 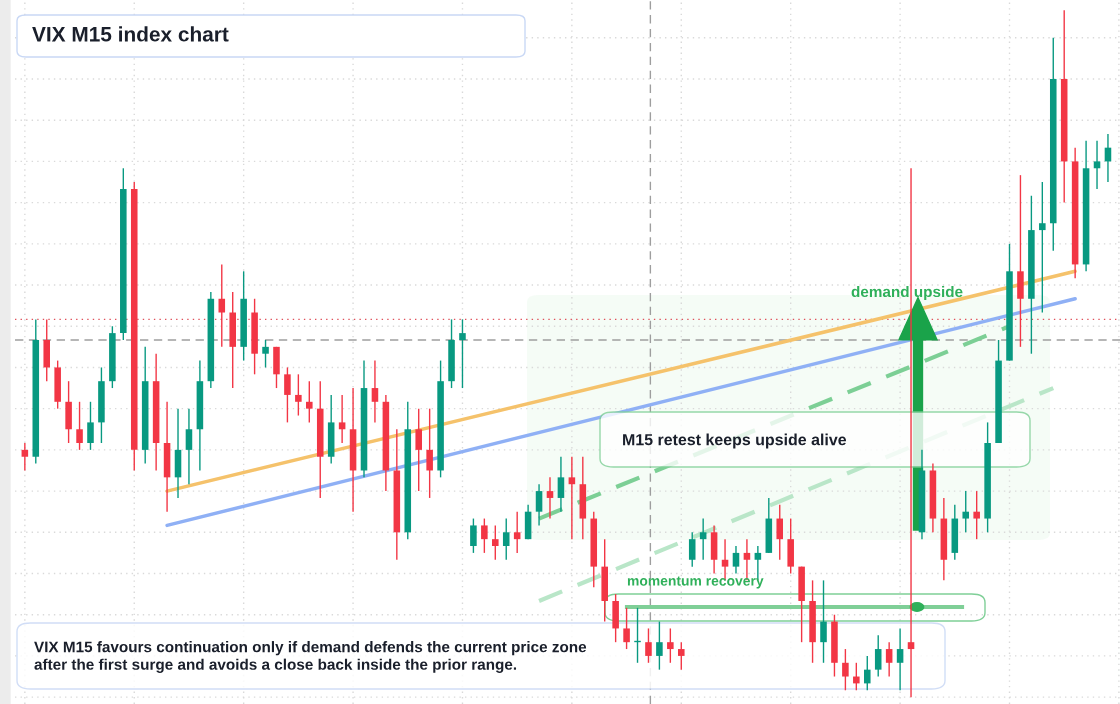 What do you see at coordinates (907, 293) in the screenshot?
I see `annotation: demand upside` at bounding box center [907, 293].